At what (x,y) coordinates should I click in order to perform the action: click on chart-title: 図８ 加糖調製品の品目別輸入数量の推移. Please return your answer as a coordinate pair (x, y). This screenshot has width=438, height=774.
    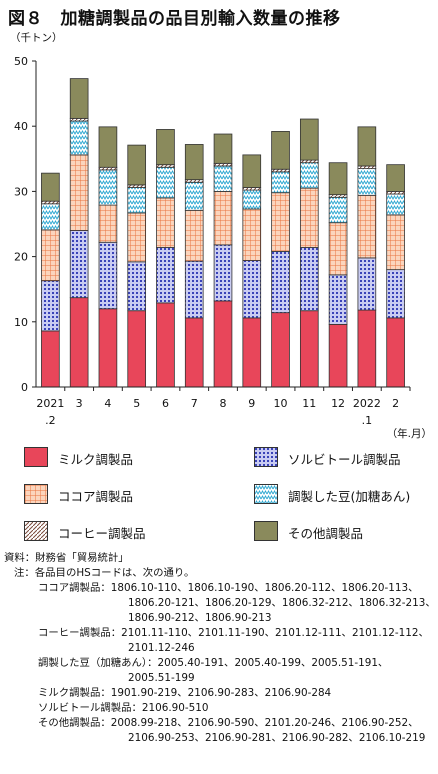
    Looking at the image, I should click on (174, 19).